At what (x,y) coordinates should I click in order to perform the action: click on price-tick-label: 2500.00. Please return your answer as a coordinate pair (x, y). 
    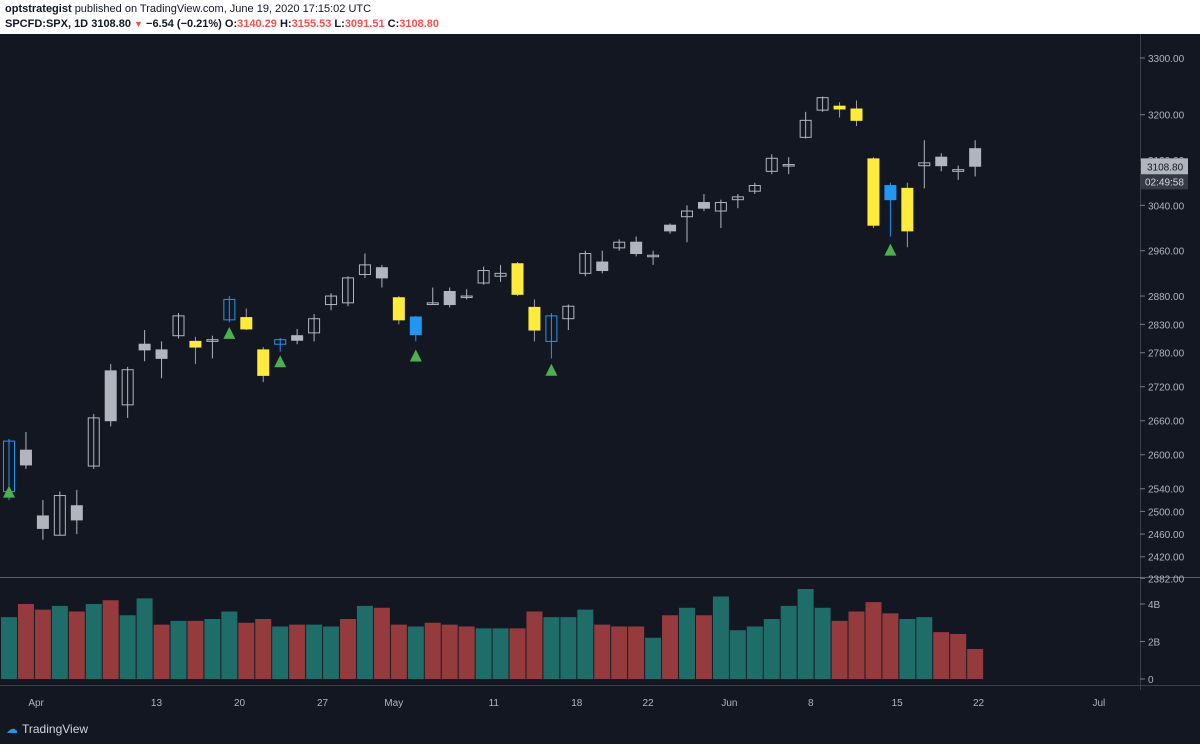
    Looking at the image, I should click on (1166, 512).